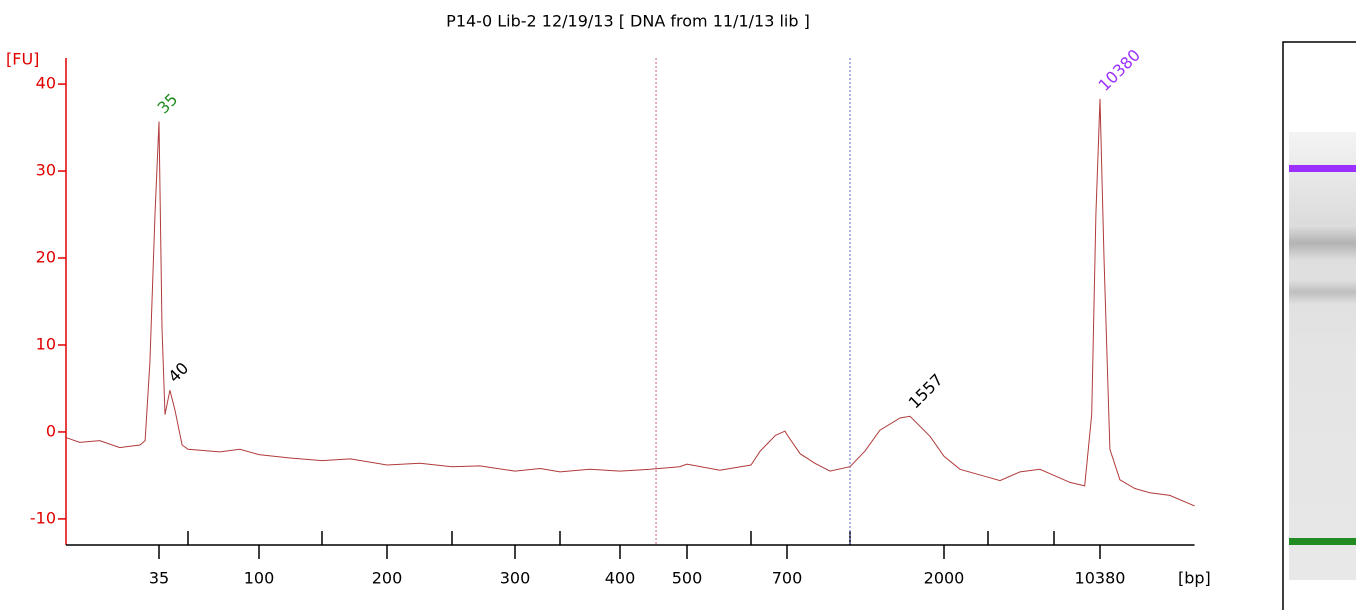 The image size is (1356, 610). I want to click on x-tick-label: 300, so click(515, 578).